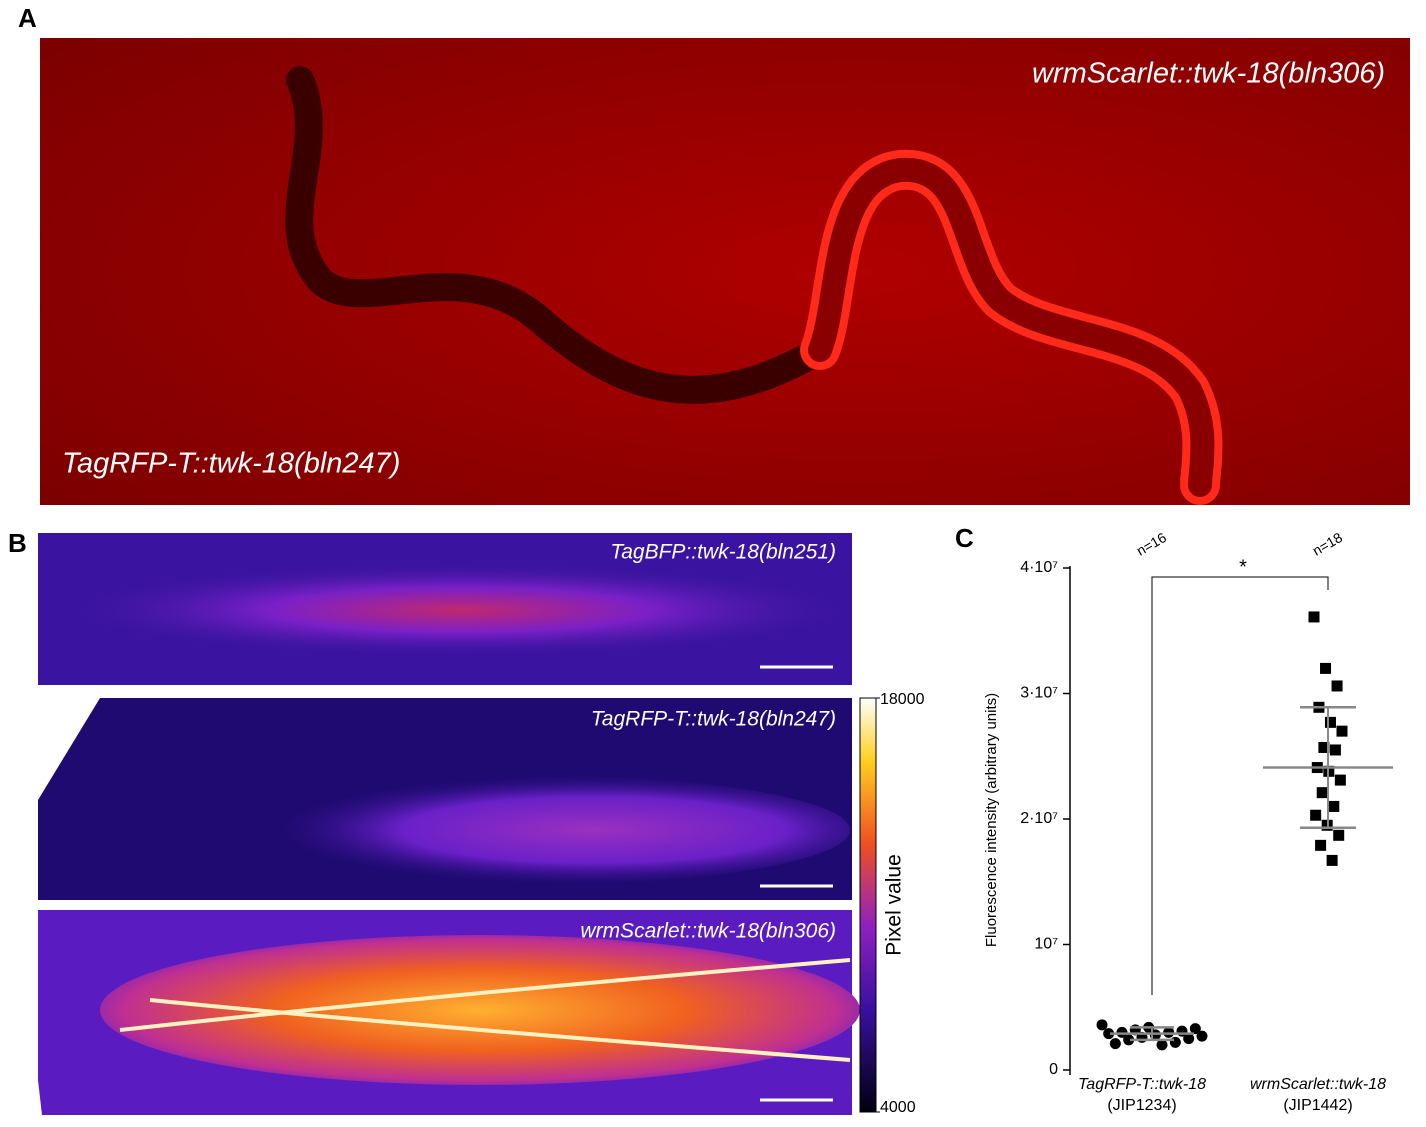 The image size is (1426, 1127). What do you see at coordinates (27, 18) in the screenshot?
I see `panel-label: A` at bounding box center [27, 18].